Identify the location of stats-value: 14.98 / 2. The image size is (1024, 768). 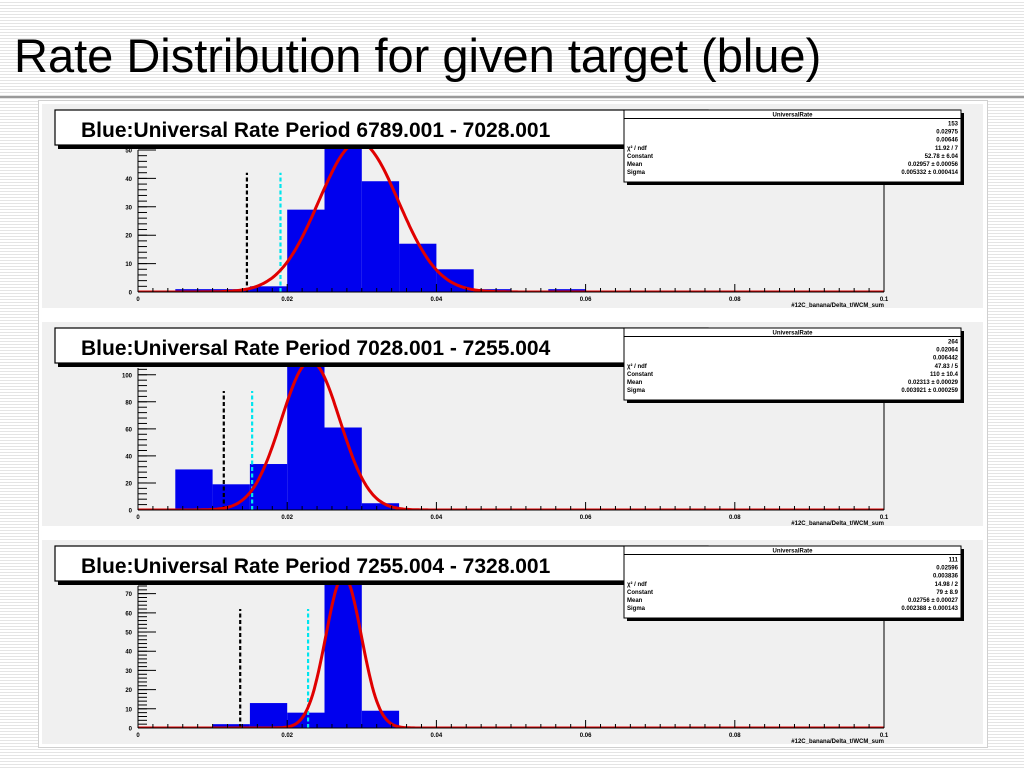
(947, 585).